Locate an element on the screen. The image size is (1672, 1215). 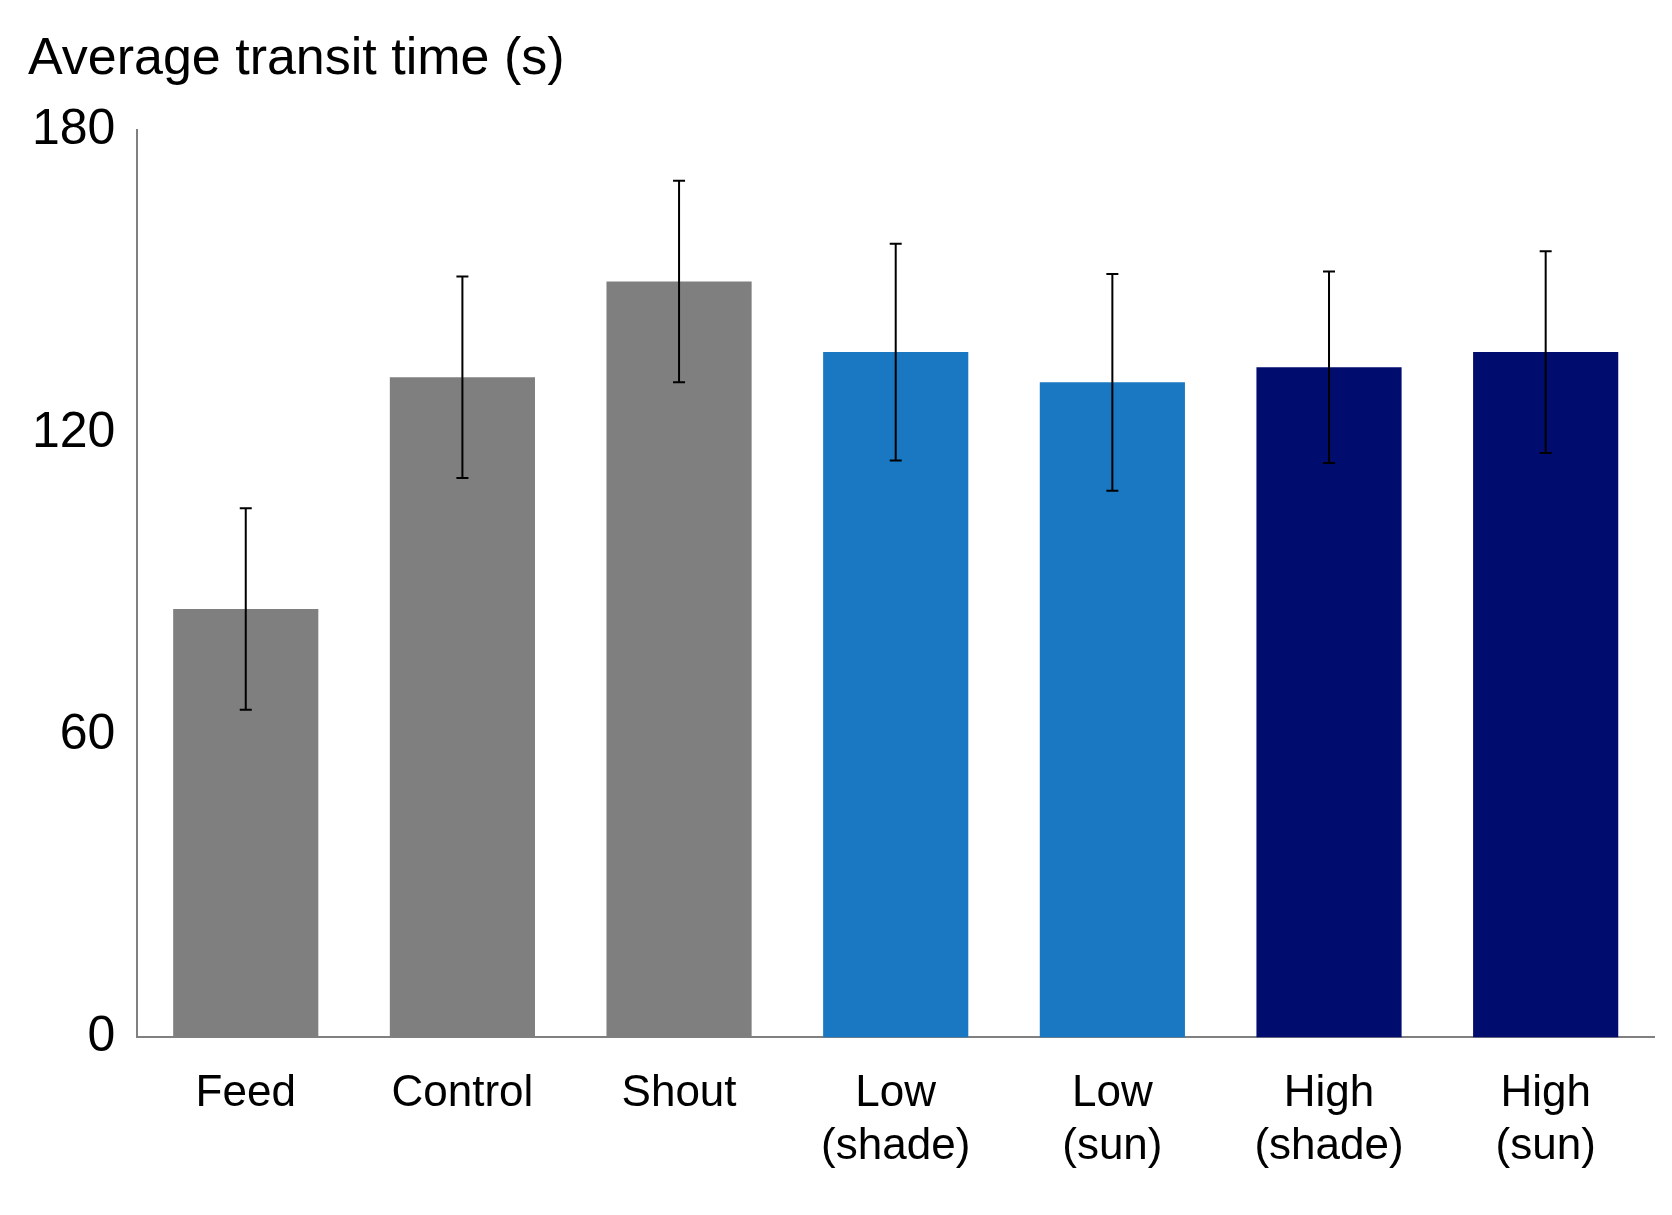
y-tick-label: 60 is located at coordinates (87, 731).